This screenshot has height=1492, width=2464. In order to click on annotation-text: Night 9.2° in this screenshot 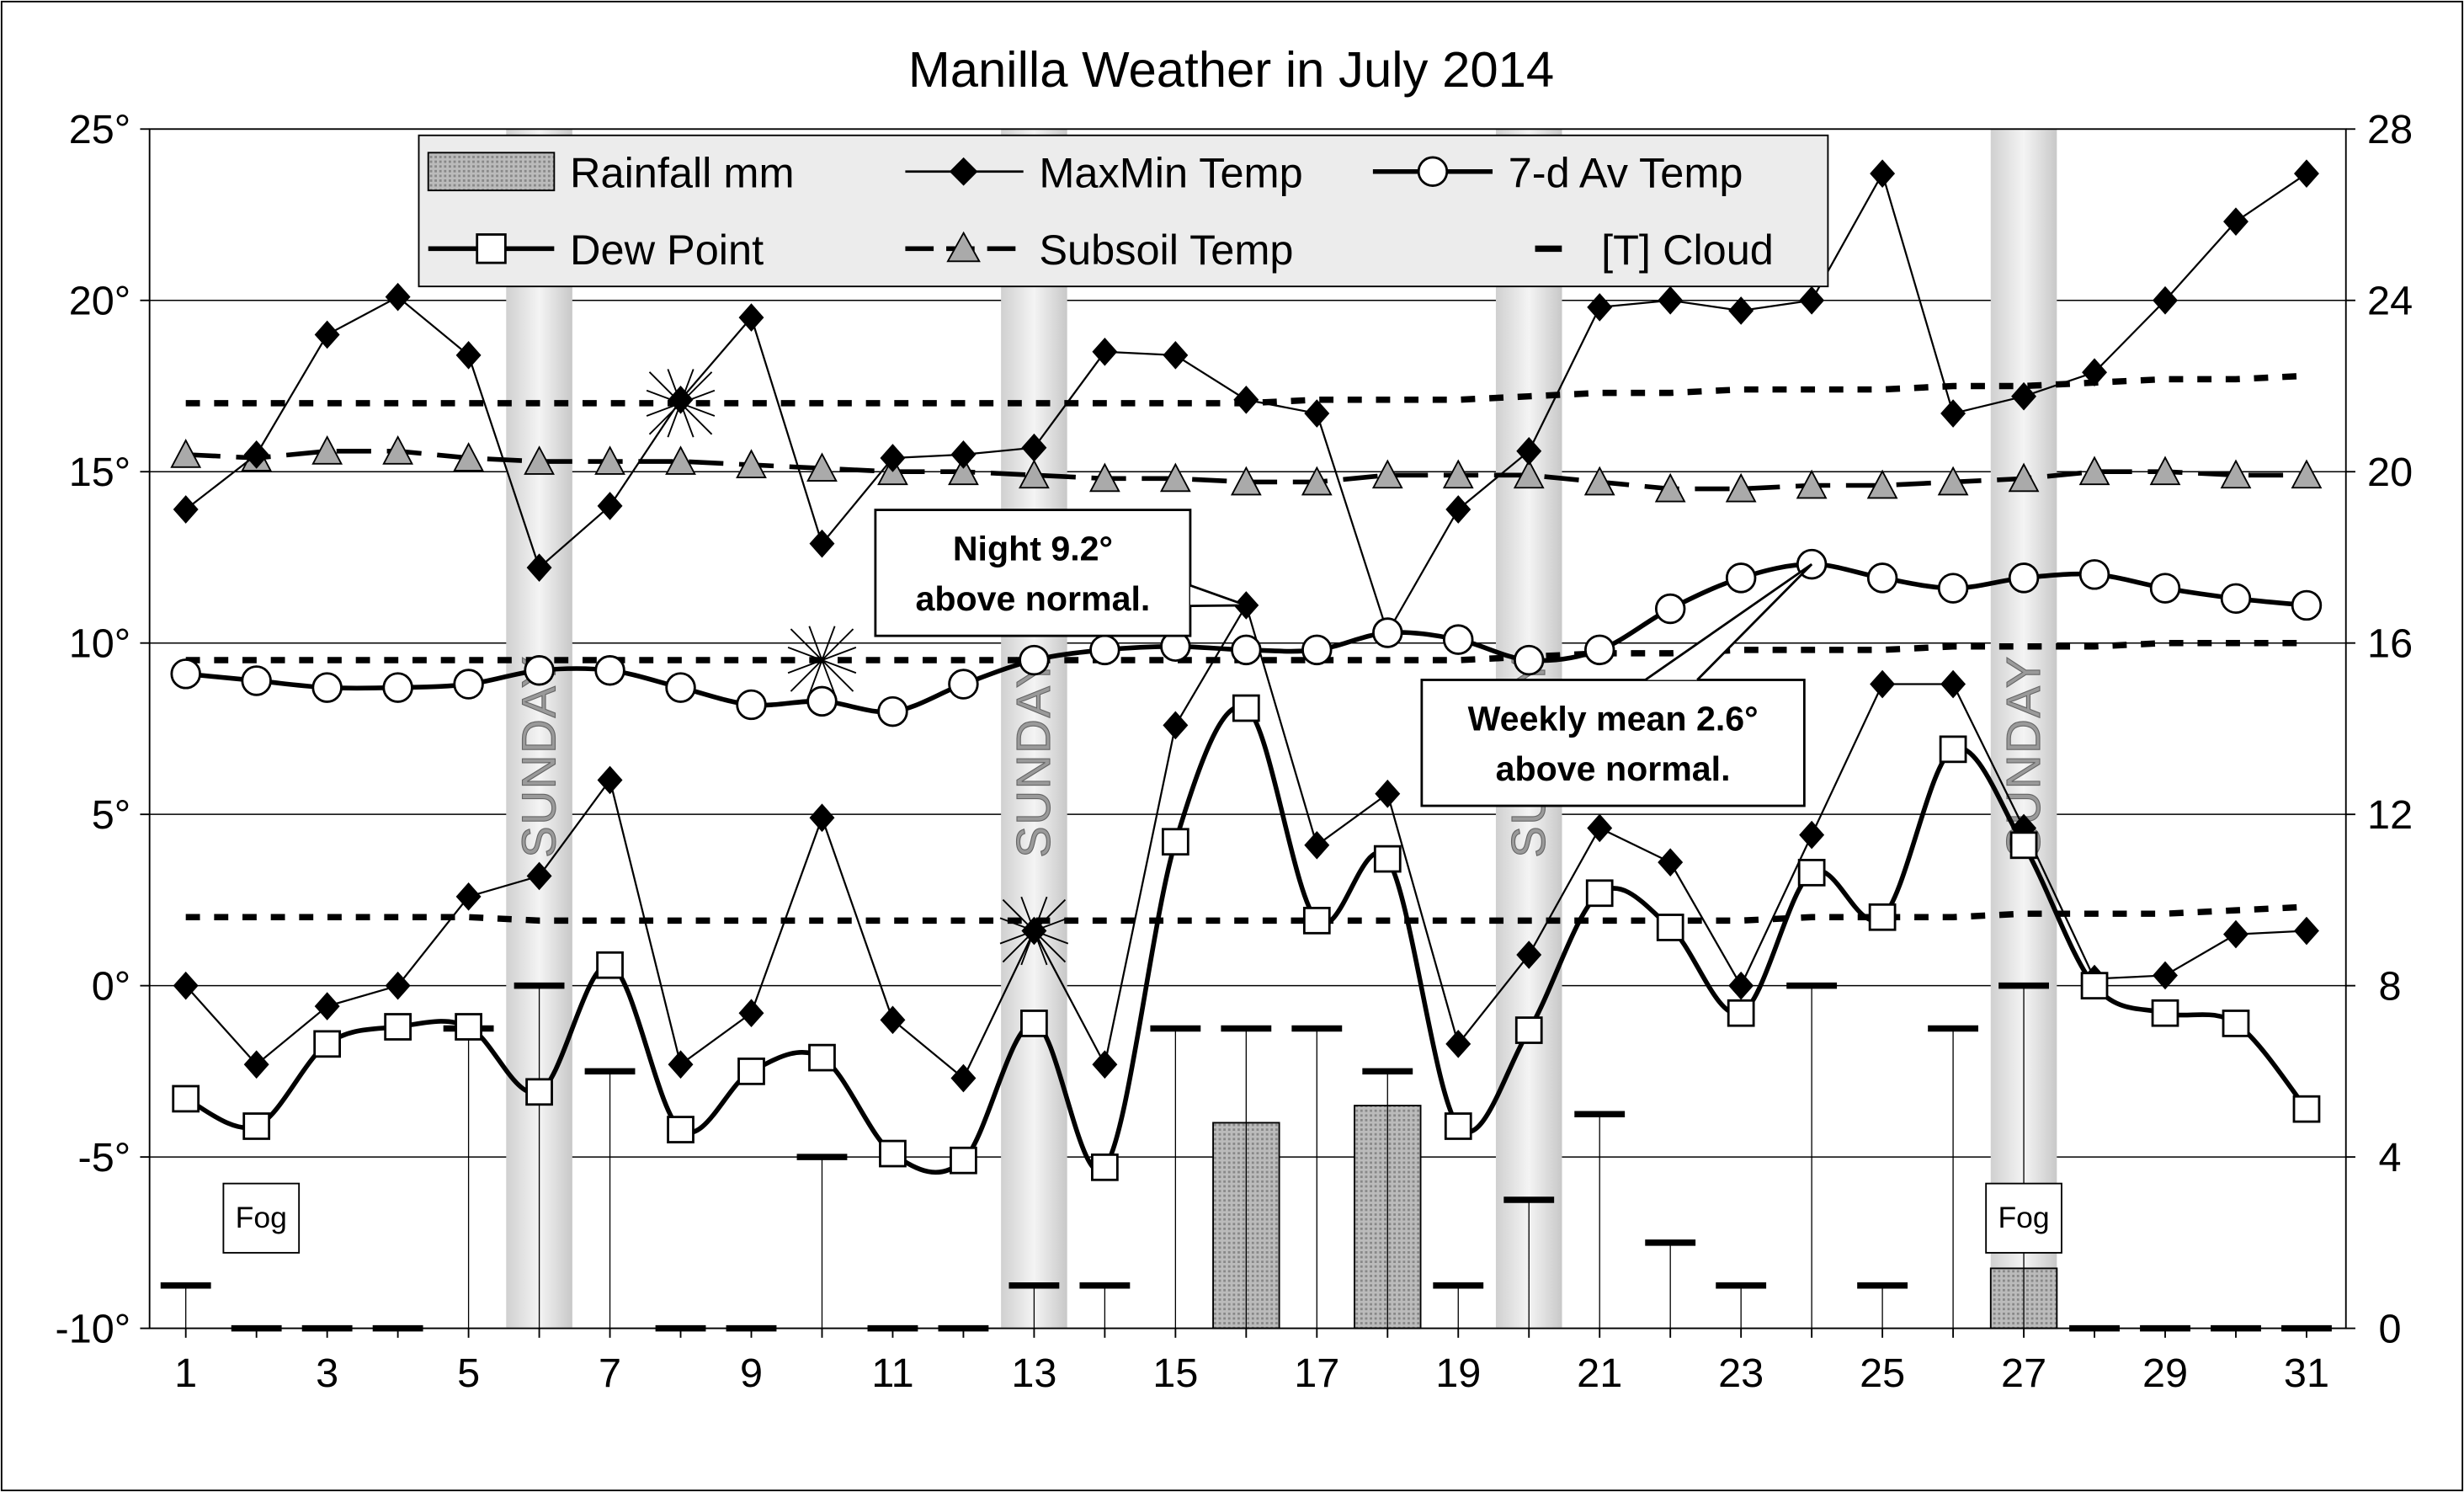, I will do `click(1033, 548)`.